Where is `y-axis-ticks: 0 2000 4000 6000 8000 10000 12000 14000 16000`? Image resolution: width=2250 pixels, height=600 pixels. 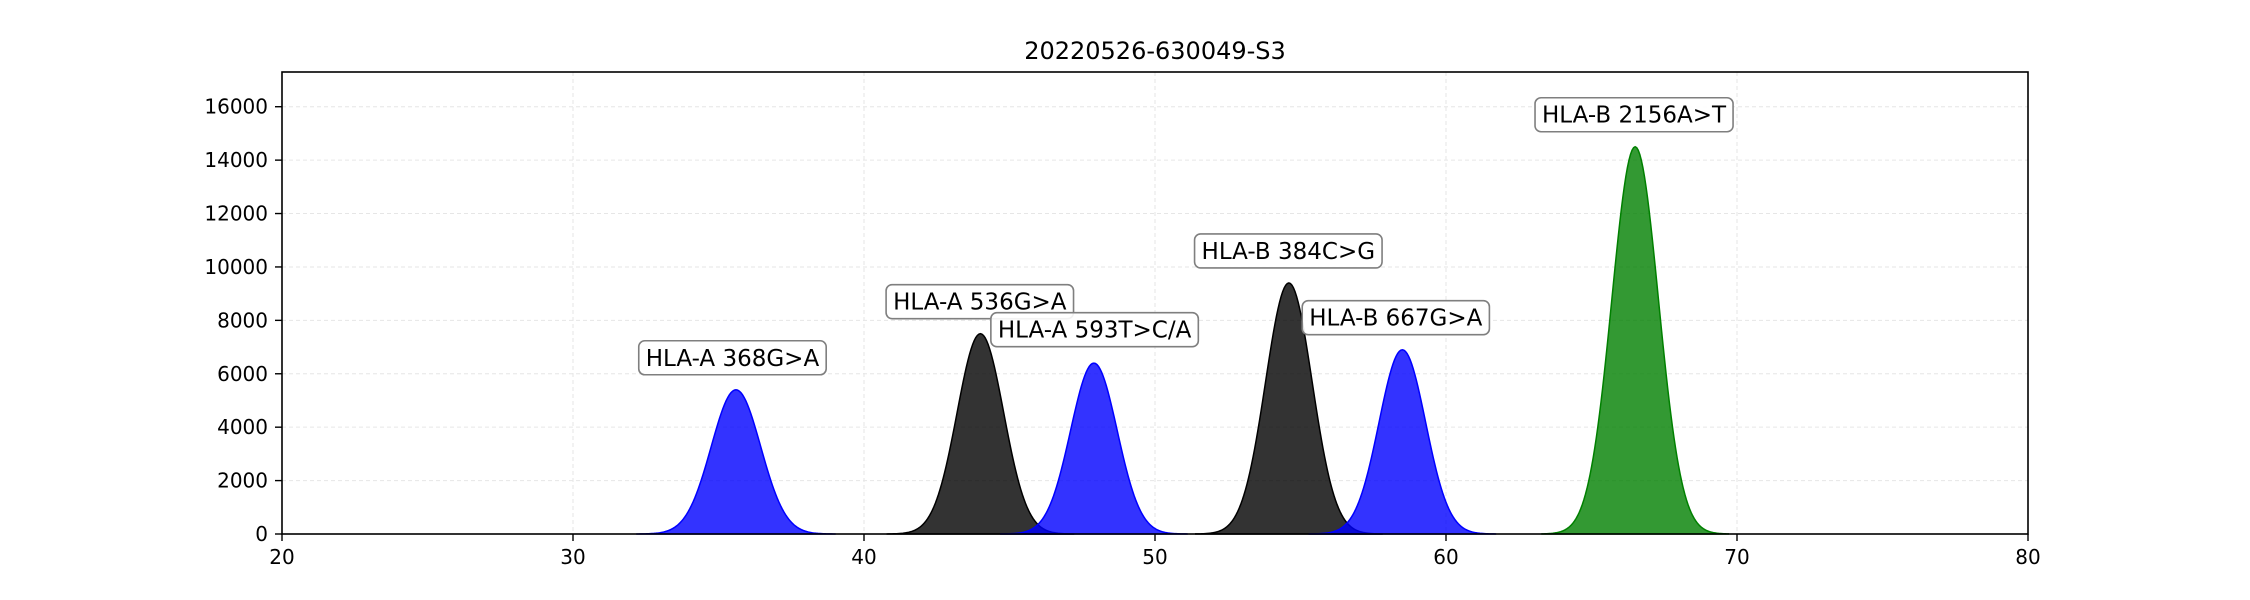 y-axis-ticks: 0 2000 4000 6000 8000 10000 12000 14000 16000 is located at coordinates (243, 320).